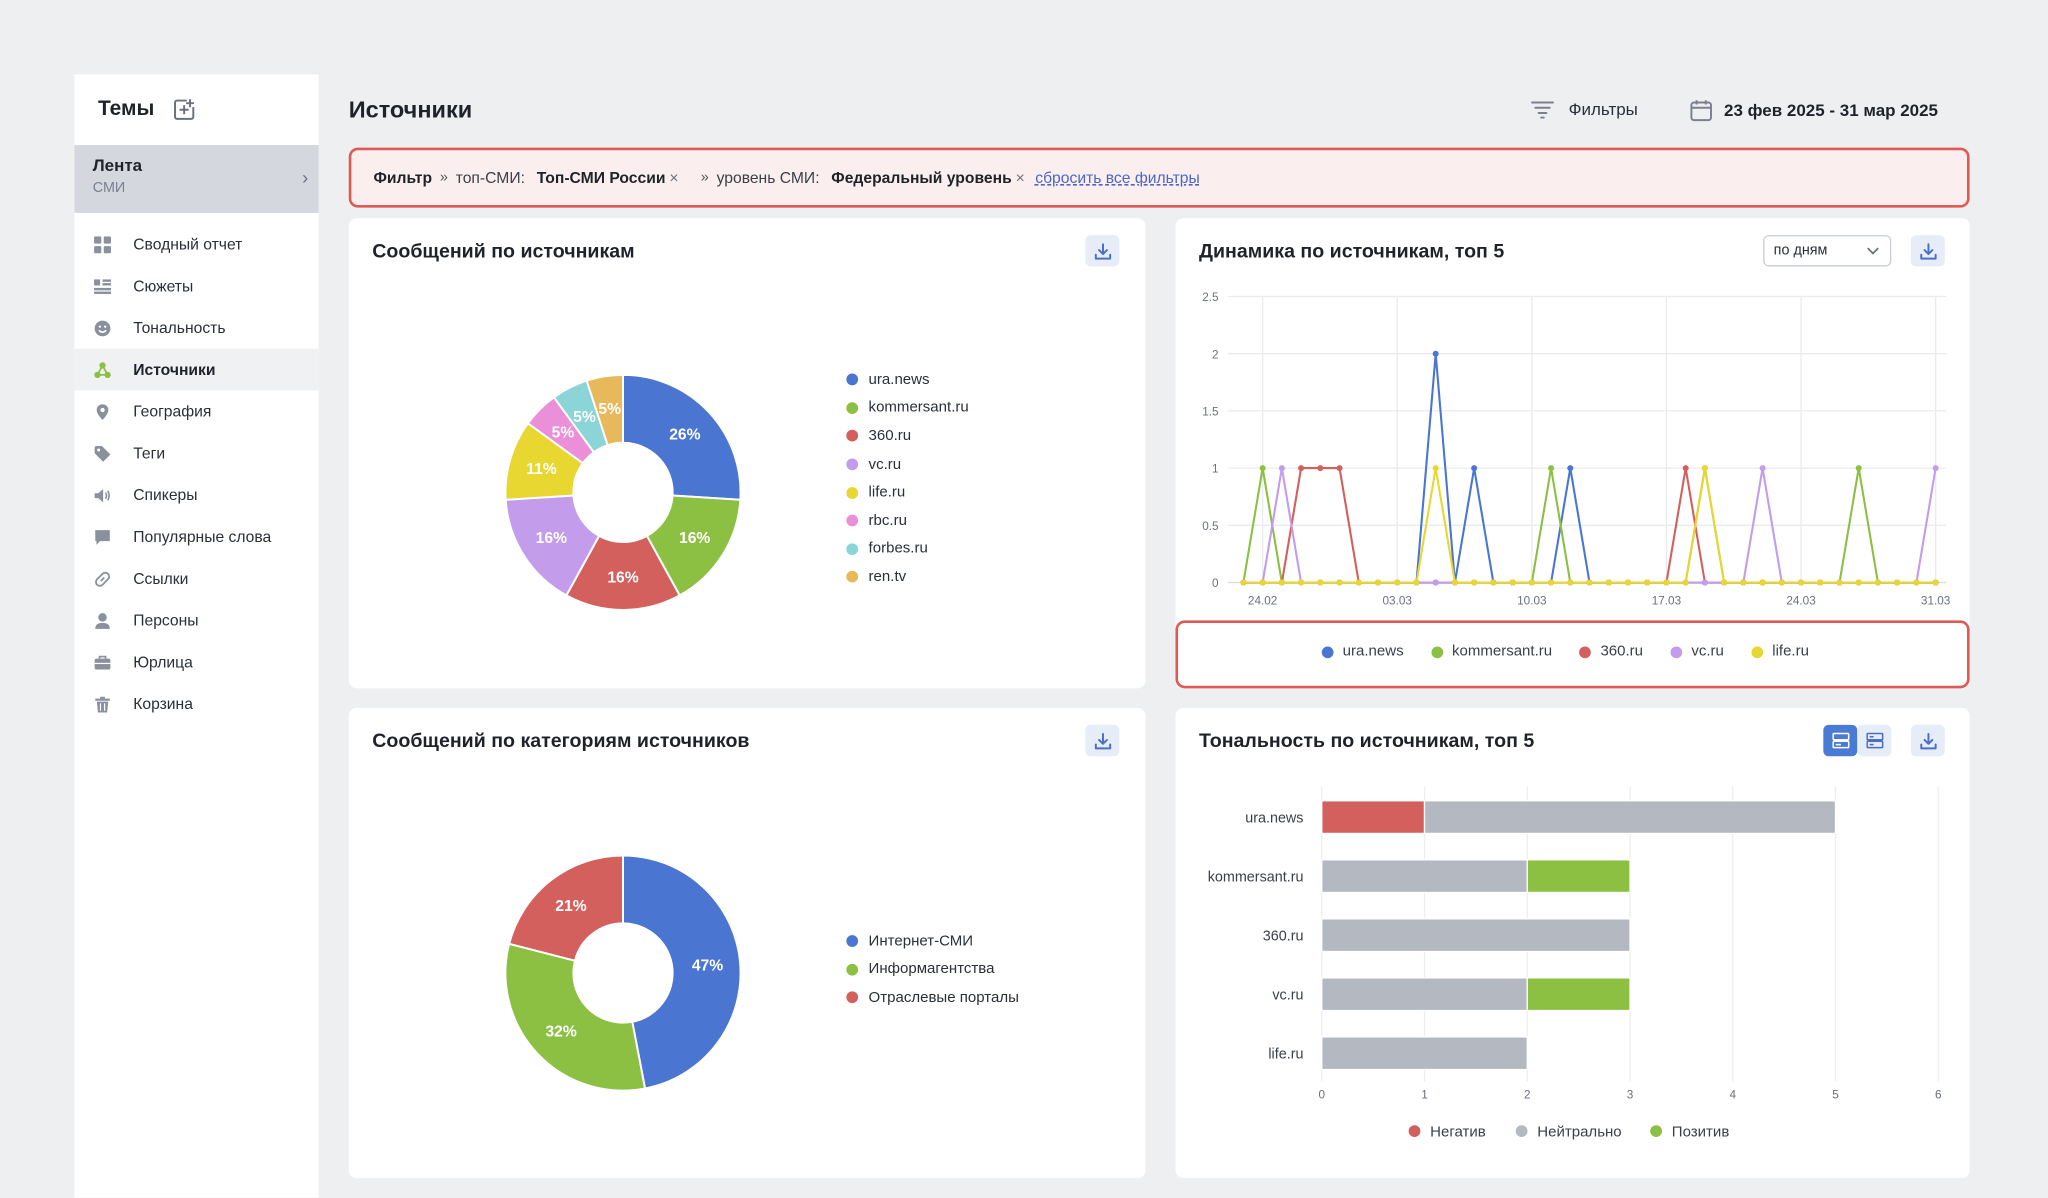  I want to click on legend-item: Информагентства, so click(932, 970).